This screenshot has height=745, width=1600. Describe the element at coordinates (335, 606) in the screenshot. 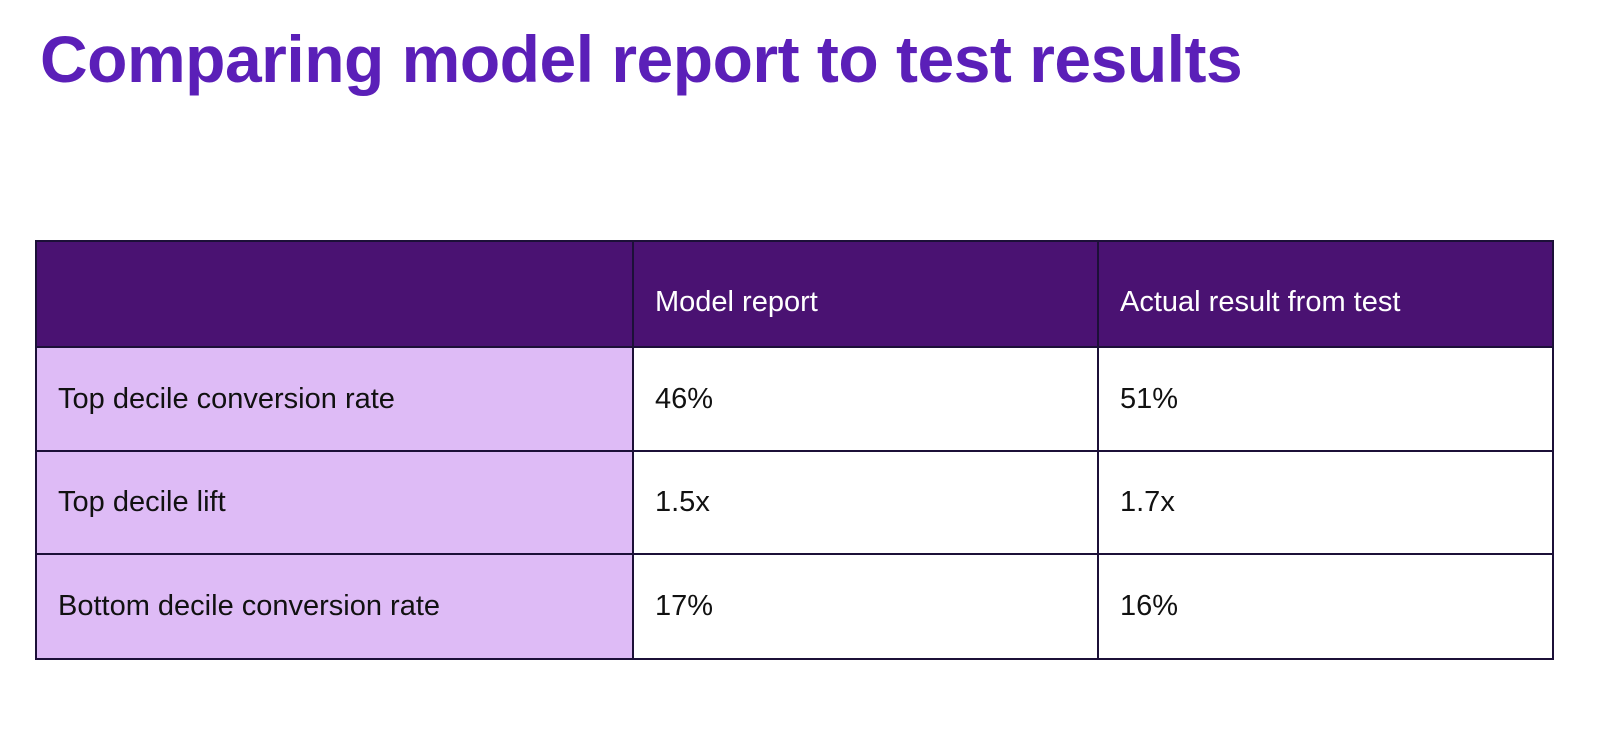

I see `row-label-bottom-decile-conversion-rate: Bottom decile conversion rate` at that location.